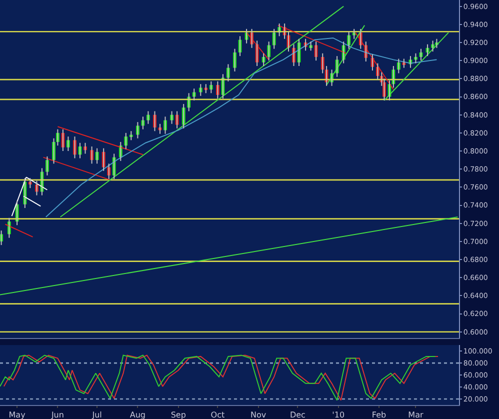  I want to click on x-tick-label: May, so click(17, 414).